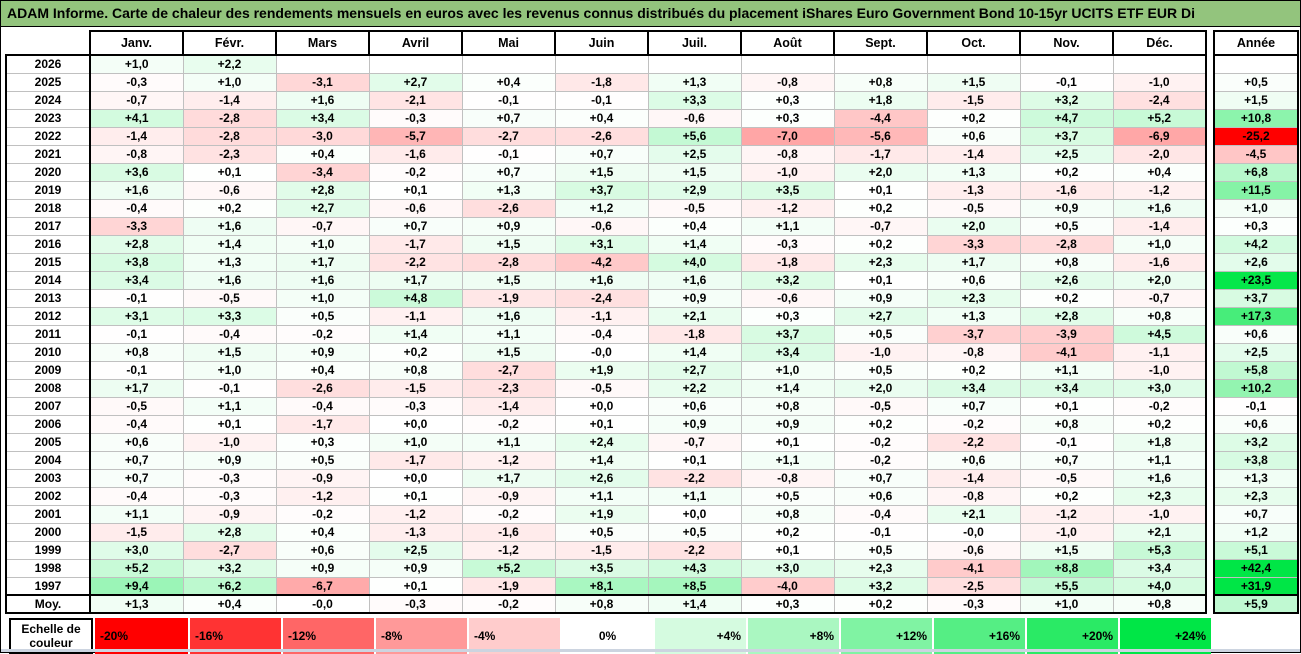 This screenshot has width=1301, height=654. Describe the element at coordinates (1066, 514) in the screenshot. I see `return-cell: -1,2` at that location.